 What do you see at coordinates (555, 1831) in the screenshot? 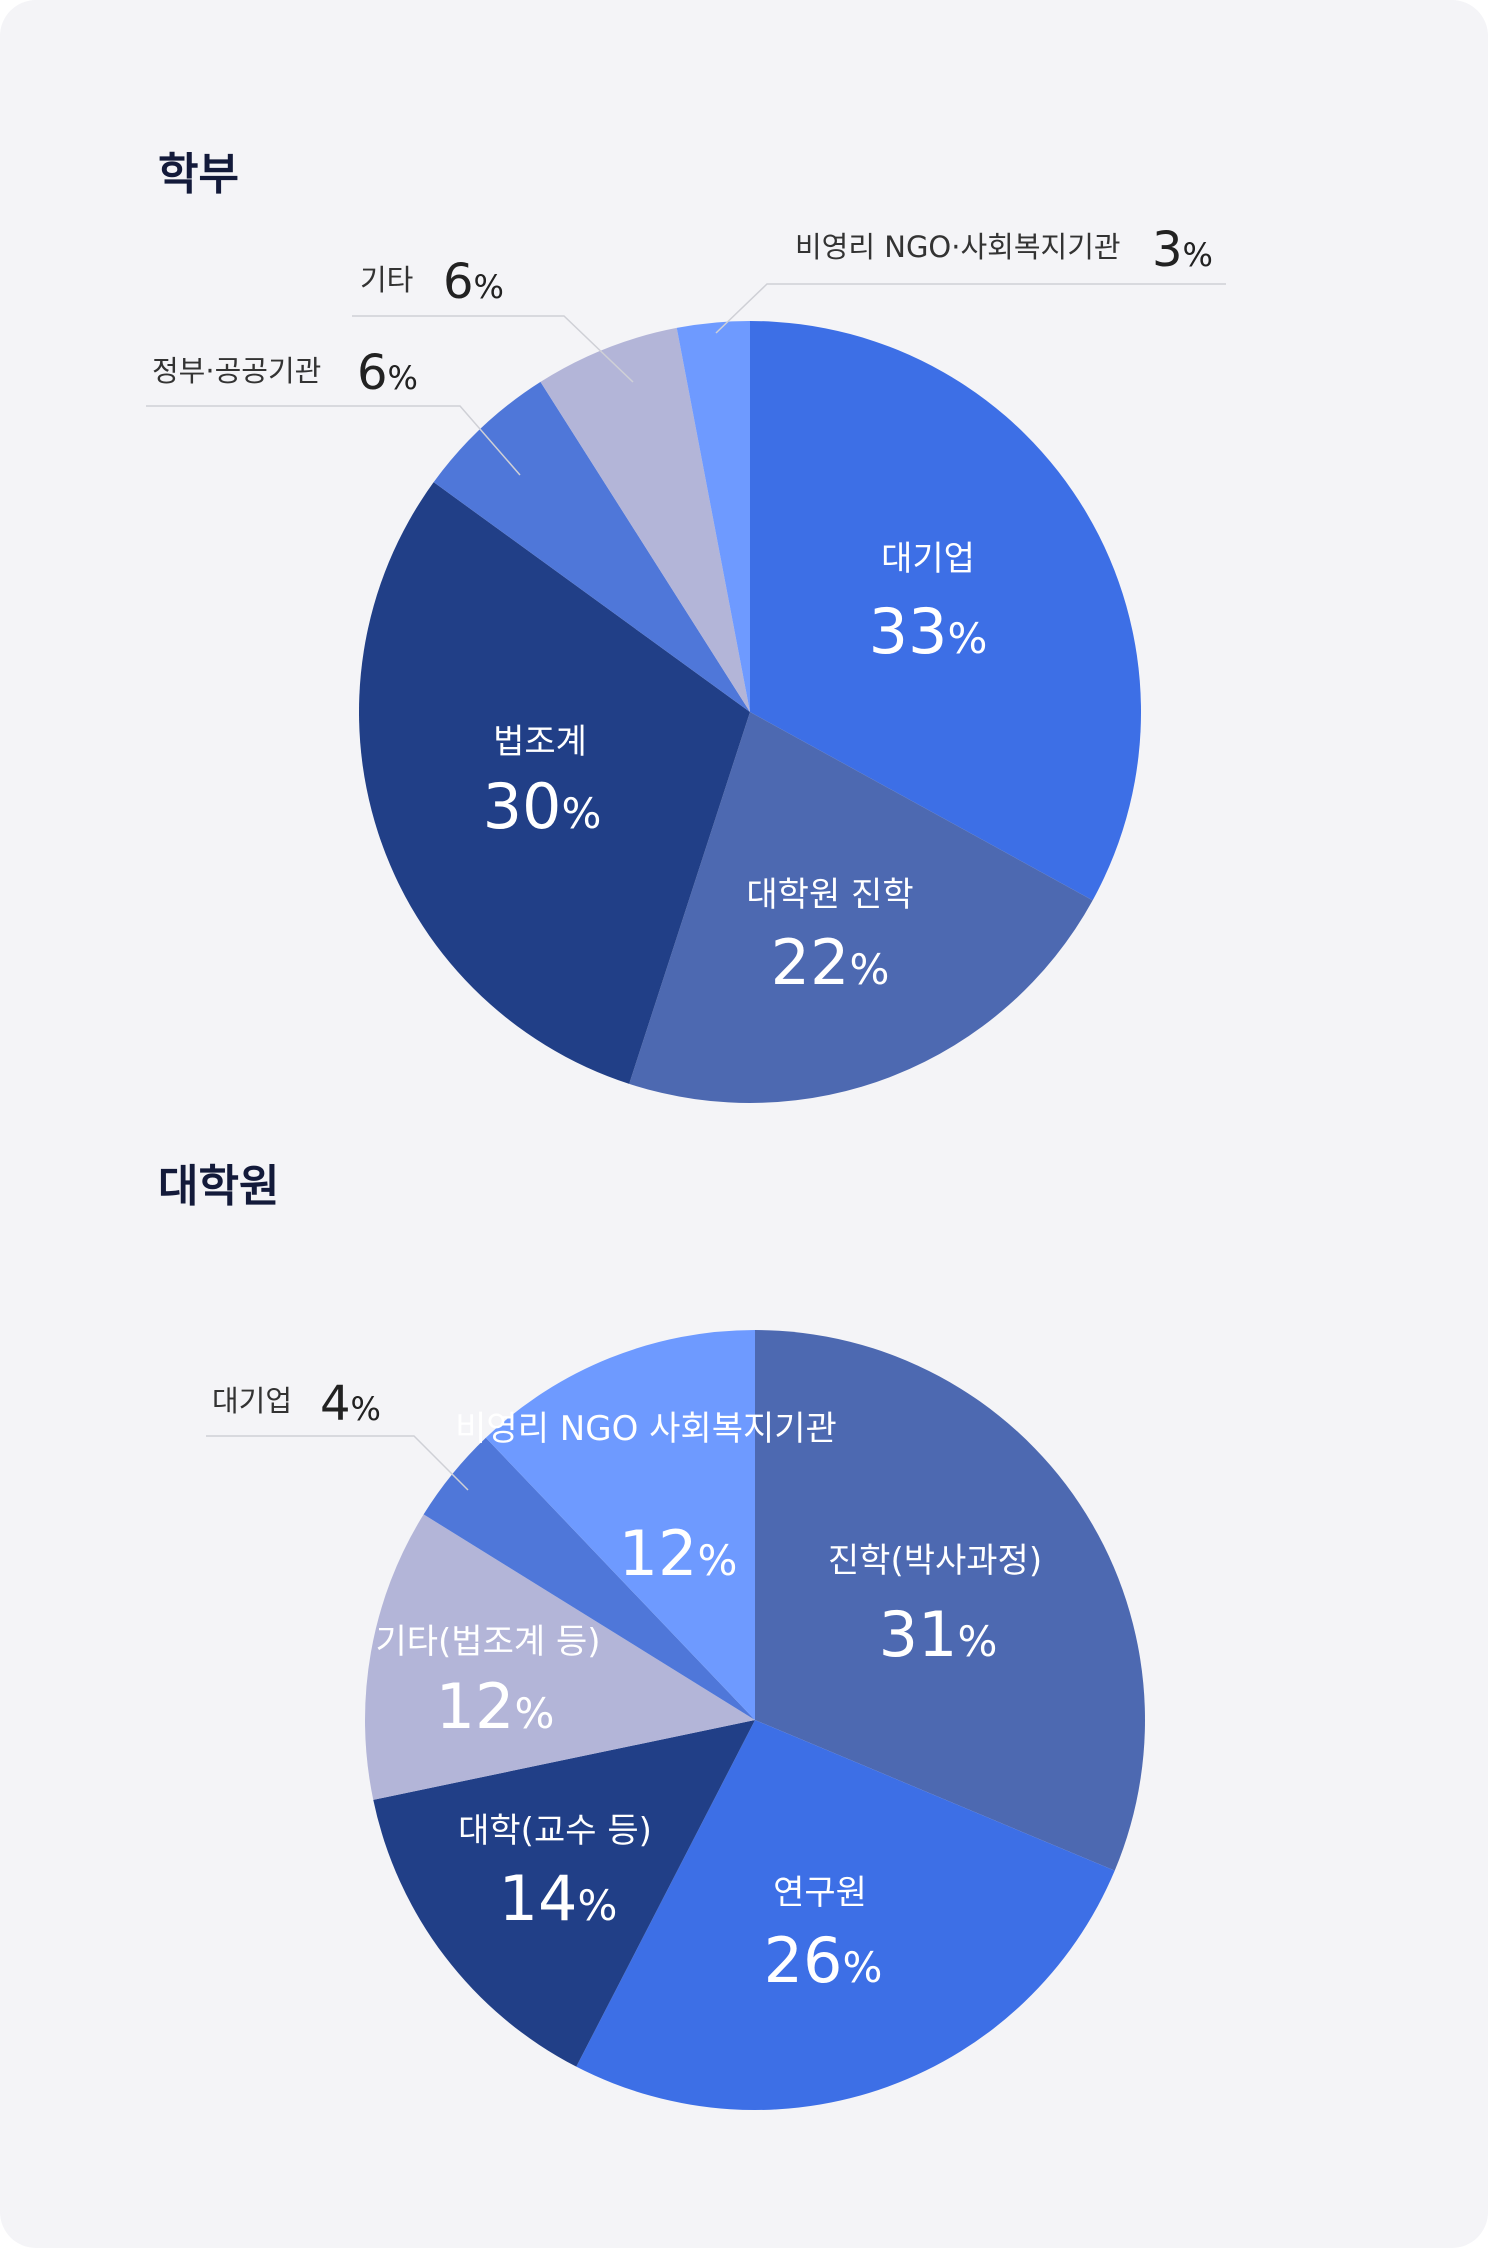
I see `slice-label: 대학(교수 등)` at bounding box center [555, 1831].